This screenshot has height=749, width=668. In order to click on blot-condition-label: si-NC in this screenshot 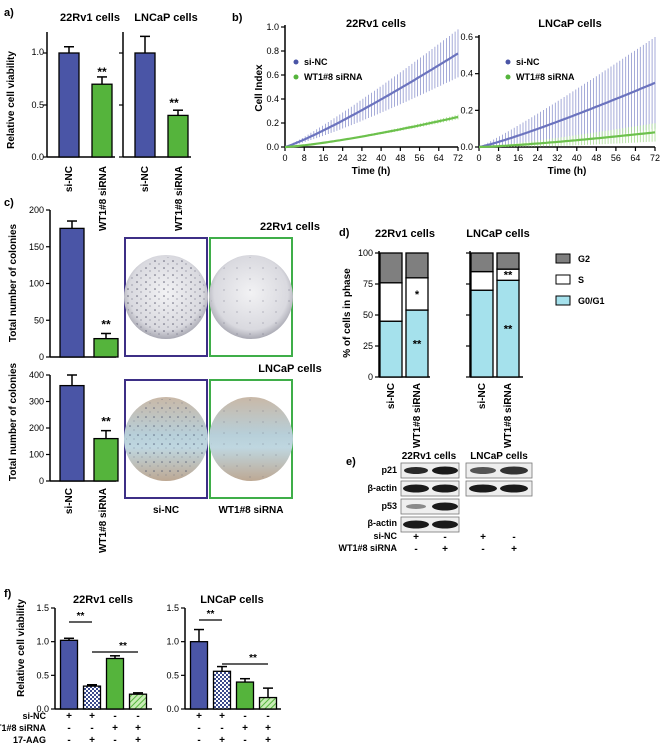, I will do `click(385, 536)`.